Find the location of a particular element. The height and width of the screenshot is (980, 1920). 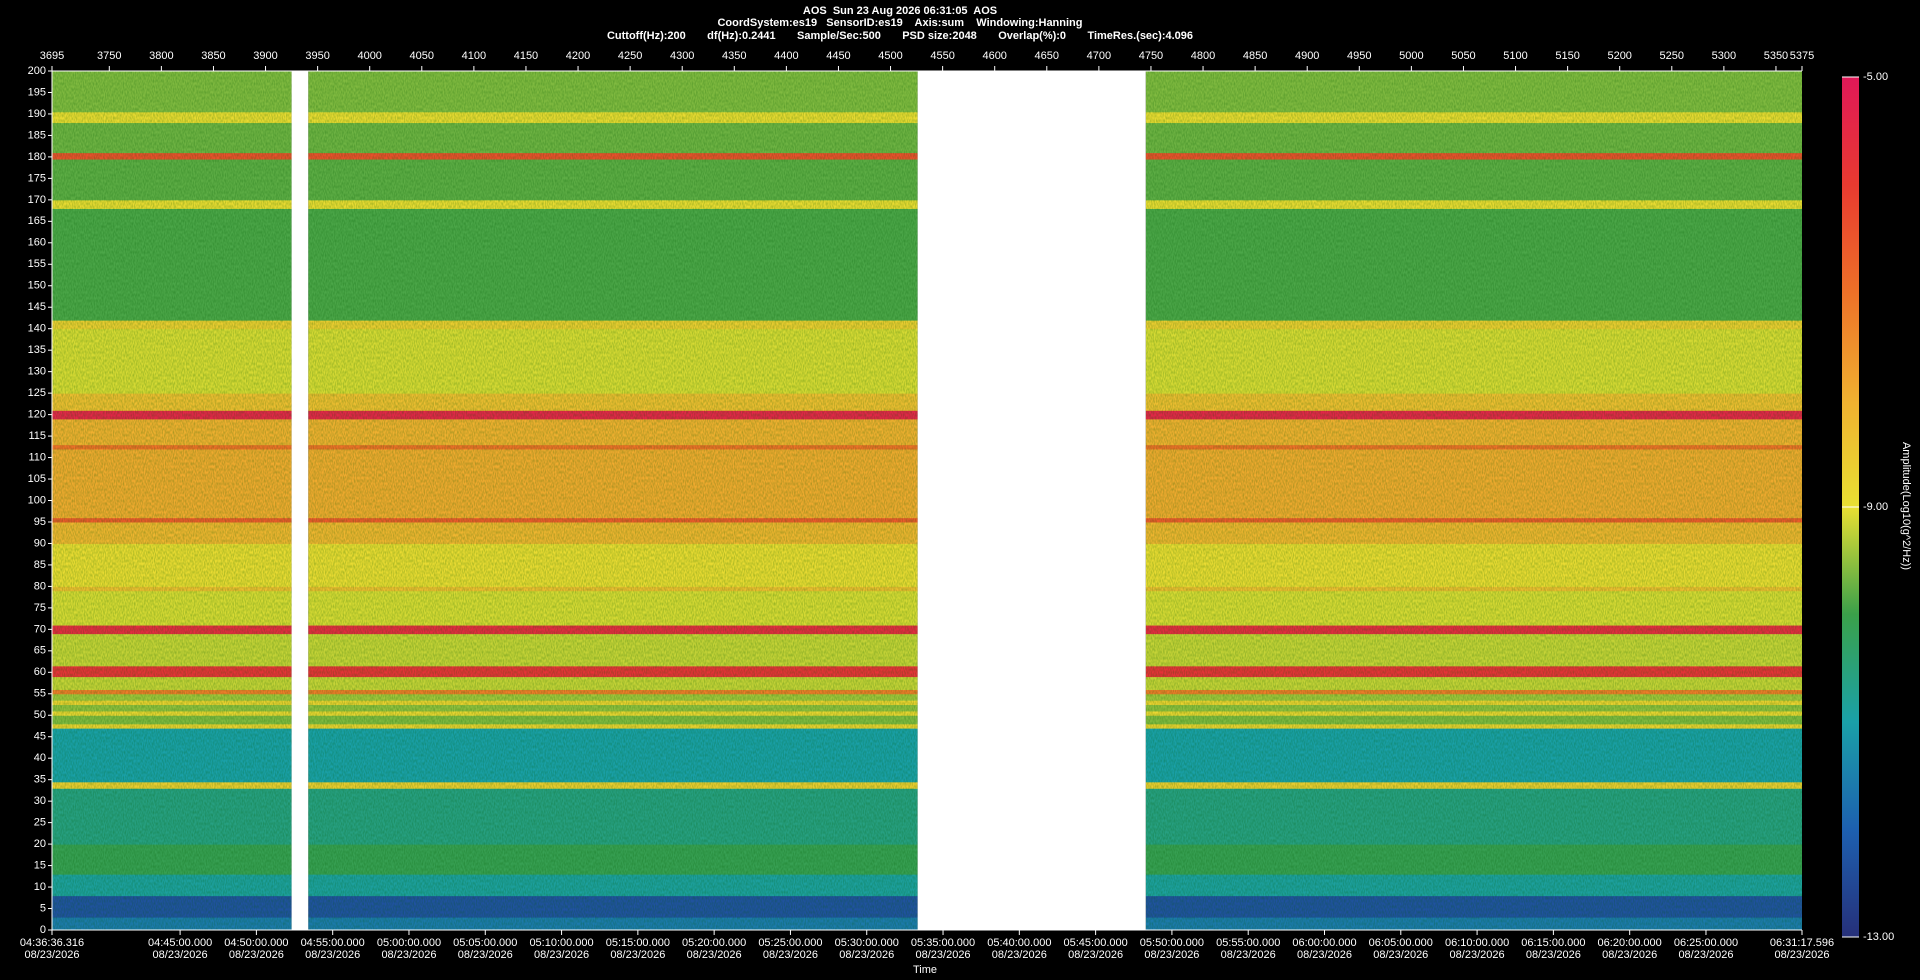

x2-tick-label: 06:20:00.000 is located at coordinates (1630, 943).